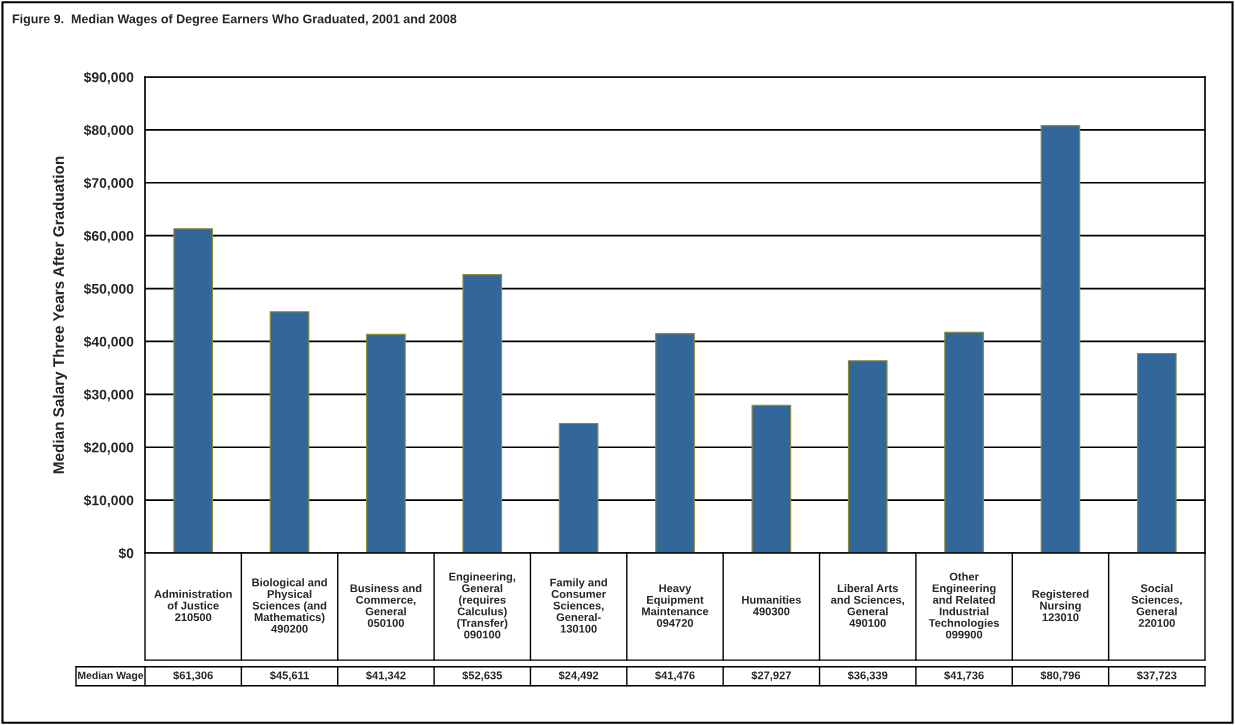 The height and width of the screenshot is (725, 1235). Describe the element at coordinates (60, 315) in the screenshot. I see `y-axis-title: Median Salary Three Years After Graduation` at that location.